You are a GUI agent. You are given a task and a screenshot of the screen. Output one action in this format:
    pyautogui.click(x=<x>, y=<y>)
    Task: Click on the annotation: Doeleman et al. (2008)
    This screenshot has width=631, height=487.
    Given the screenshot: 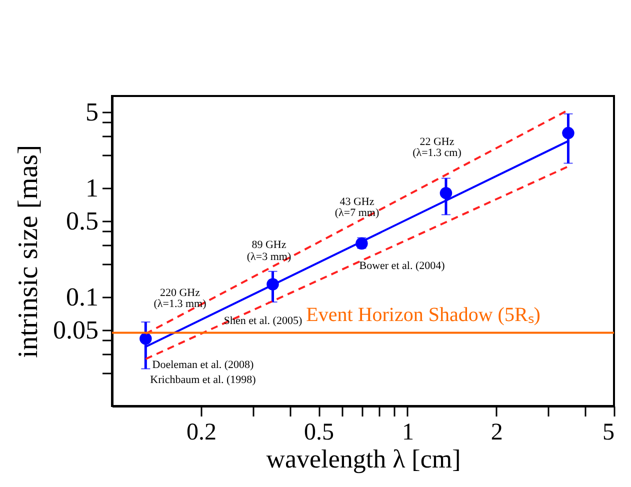 What is the action you would take?
    pyautogui.click(x=203, y=365)
    